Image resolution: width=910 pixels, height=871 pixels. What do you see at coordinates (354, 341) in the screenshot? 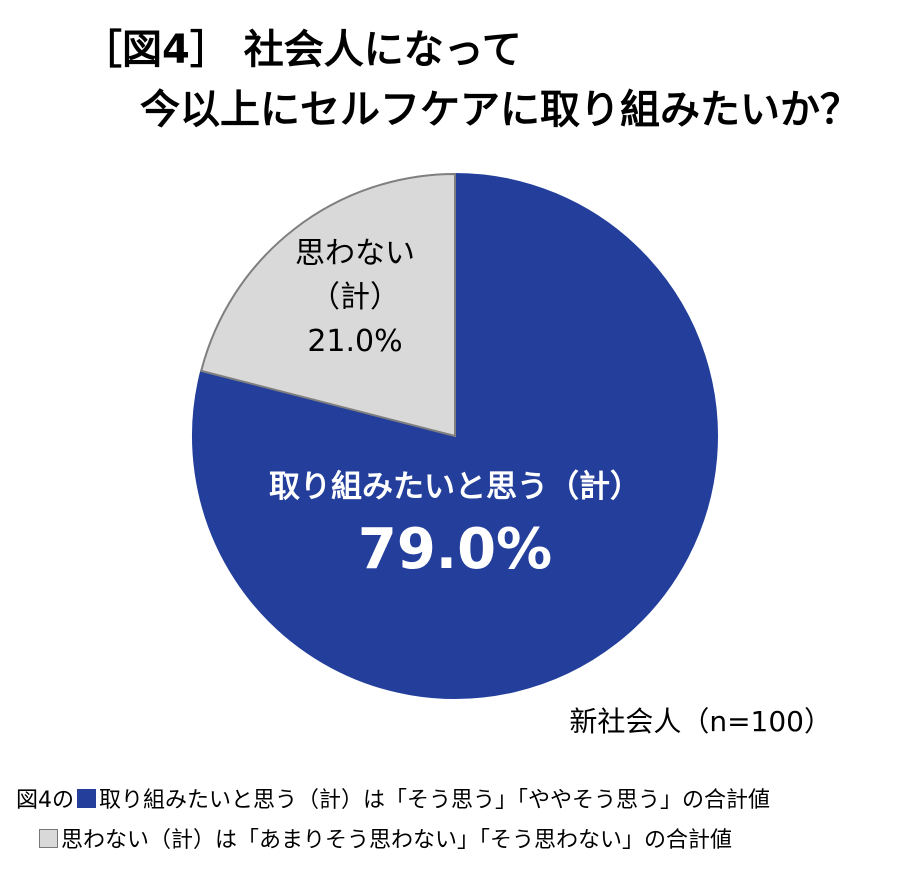
I see `slice-2-value-label: 21.0%` at bounding box center [354, 341].